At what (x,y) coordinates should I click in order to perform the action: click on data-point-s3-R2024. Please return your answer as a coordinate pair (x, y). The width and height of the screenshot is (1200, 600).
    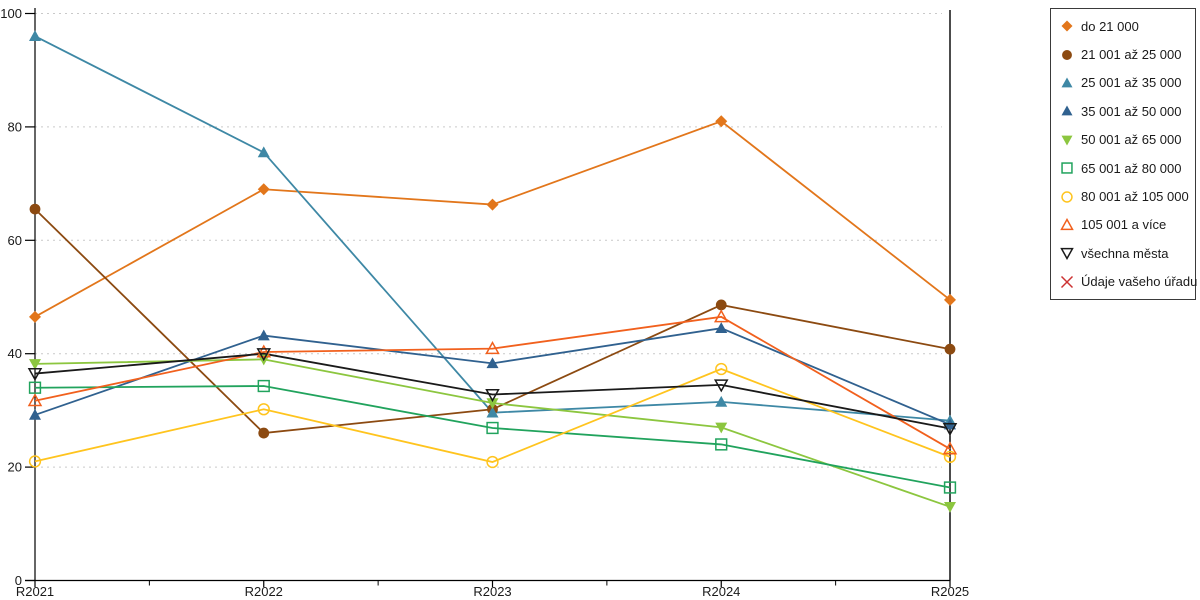
    Looking at the image, I should click on (721, 327).